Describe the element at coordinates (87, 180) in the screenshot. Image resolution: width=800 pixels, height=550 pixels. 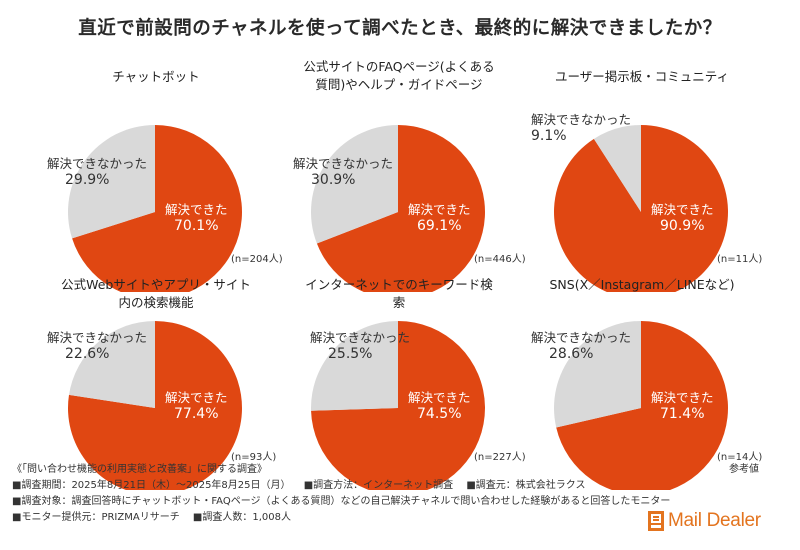
I see `label-unresolved-percent: 29.9%` at that location.